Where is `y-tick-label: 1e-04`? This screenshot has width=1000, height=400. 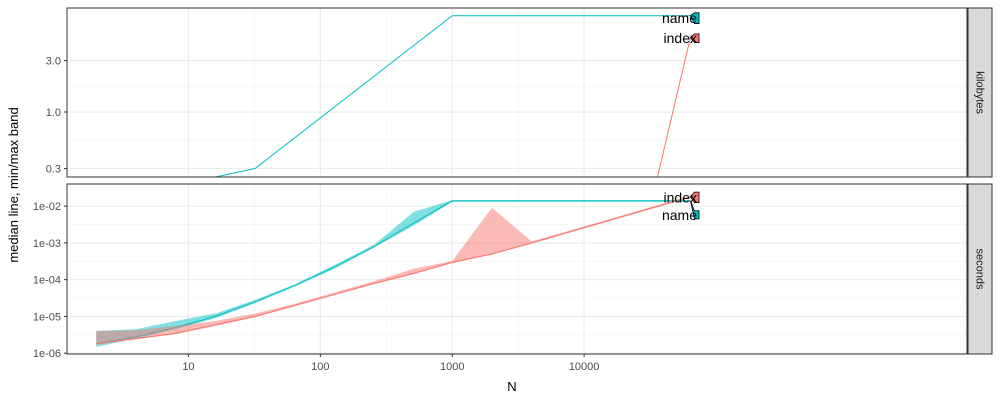 y-tick-label: 1e-04 is located at coordinates (47, 281).